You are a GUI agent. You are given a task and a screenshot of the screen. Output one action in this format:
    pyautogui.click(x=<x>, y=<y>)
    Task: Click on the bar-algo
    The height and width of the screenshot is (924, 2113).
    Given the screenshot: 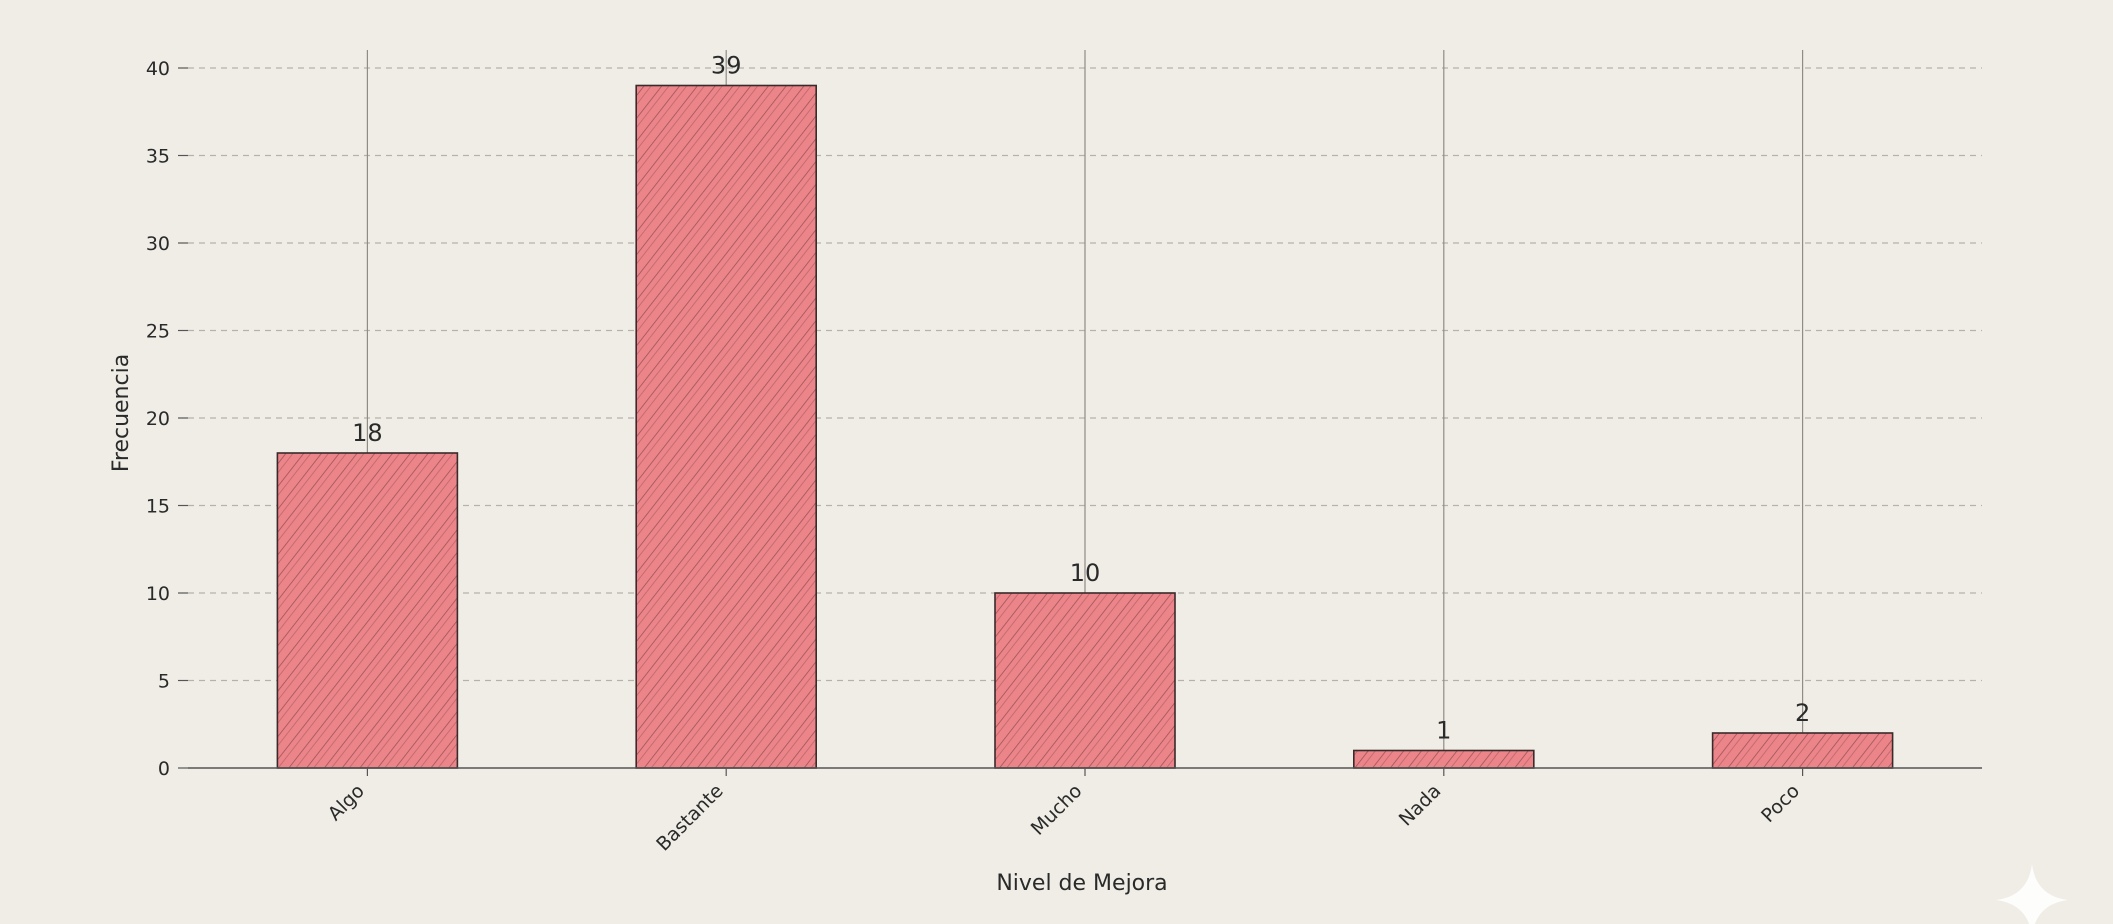 What is the action you would take?
    pyautogui.click(x=367, y=610)
    